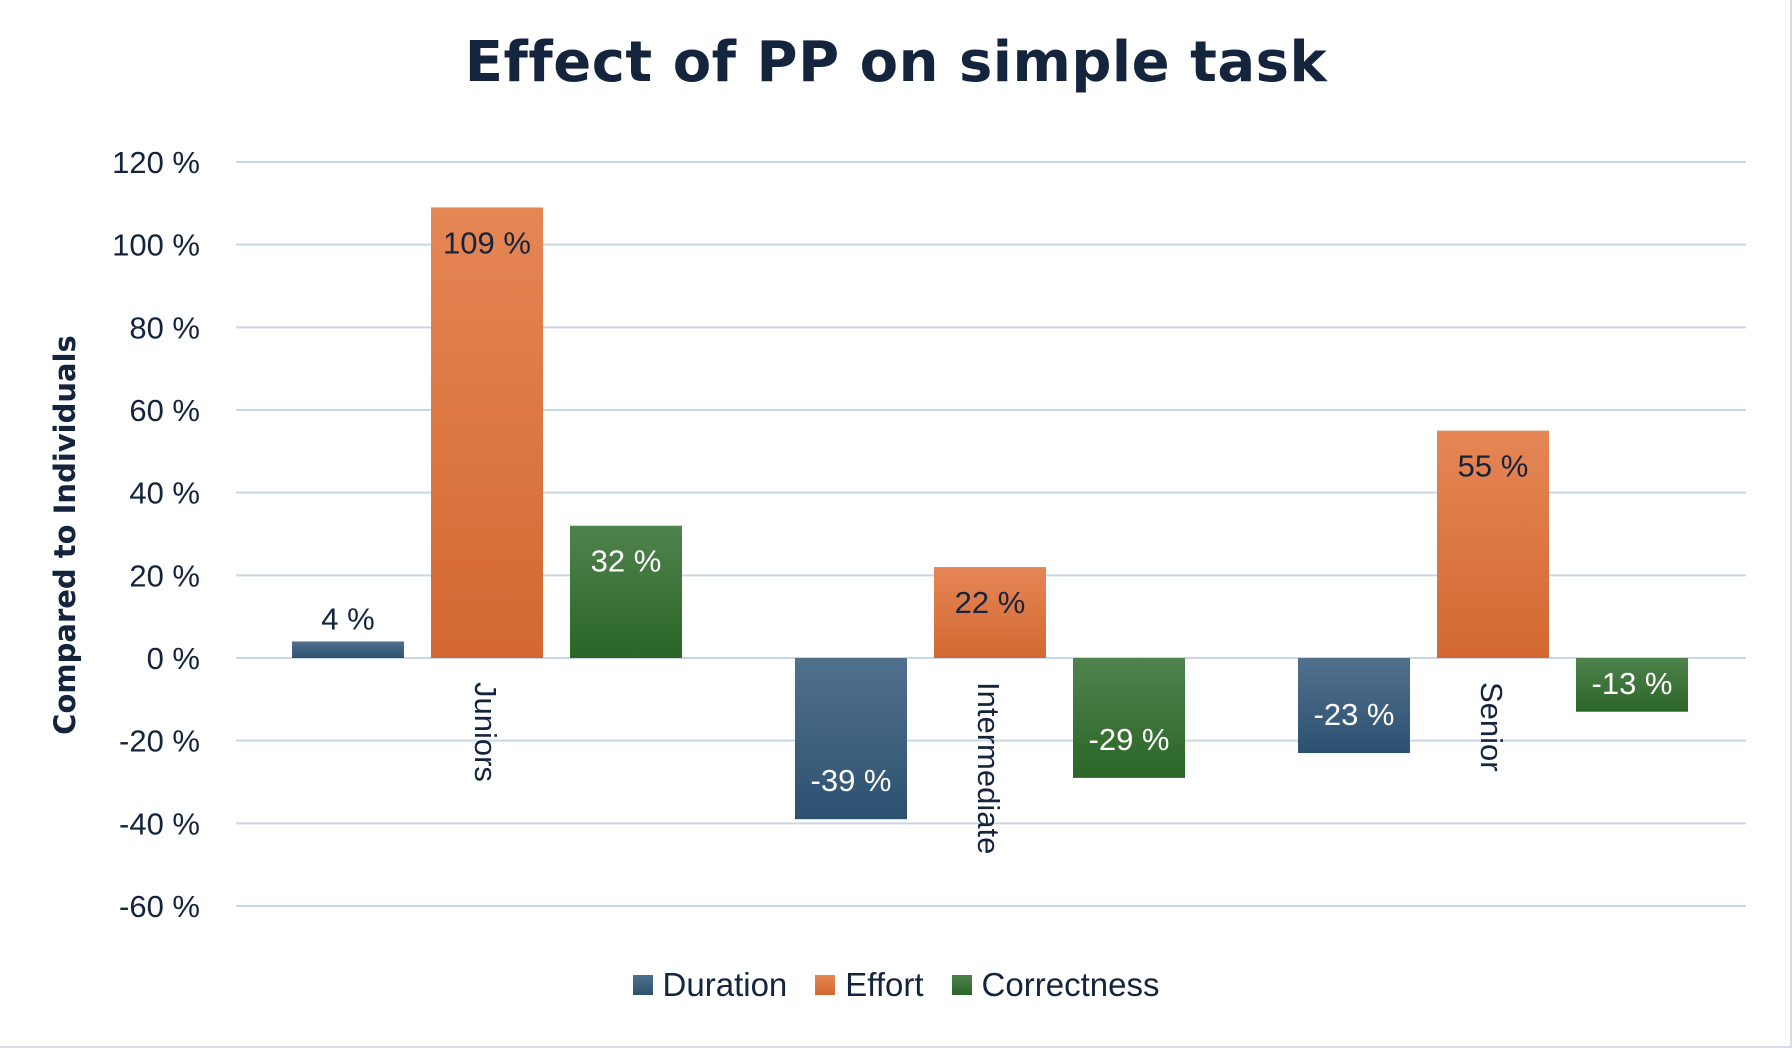  Describe the element at coordinates (851, 739) in the screenshot. I see `bar-duration-intermediate` at that location.